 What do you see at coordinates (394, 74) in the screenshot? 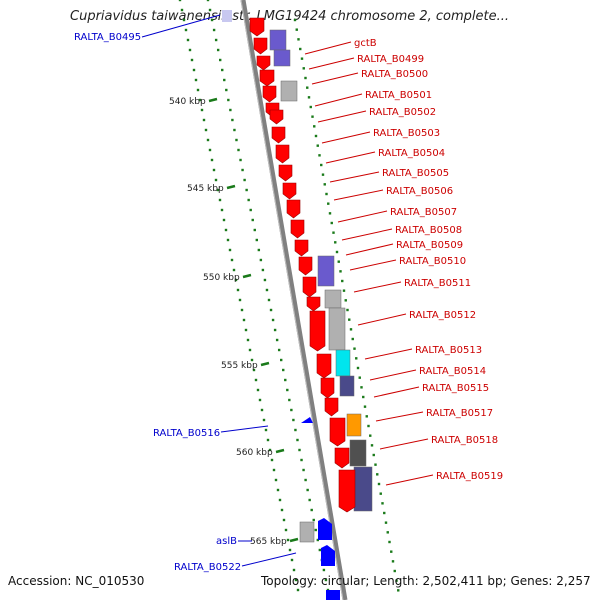
I see `gene-label: RALTA_B0500` at bounding box center [394, 74].